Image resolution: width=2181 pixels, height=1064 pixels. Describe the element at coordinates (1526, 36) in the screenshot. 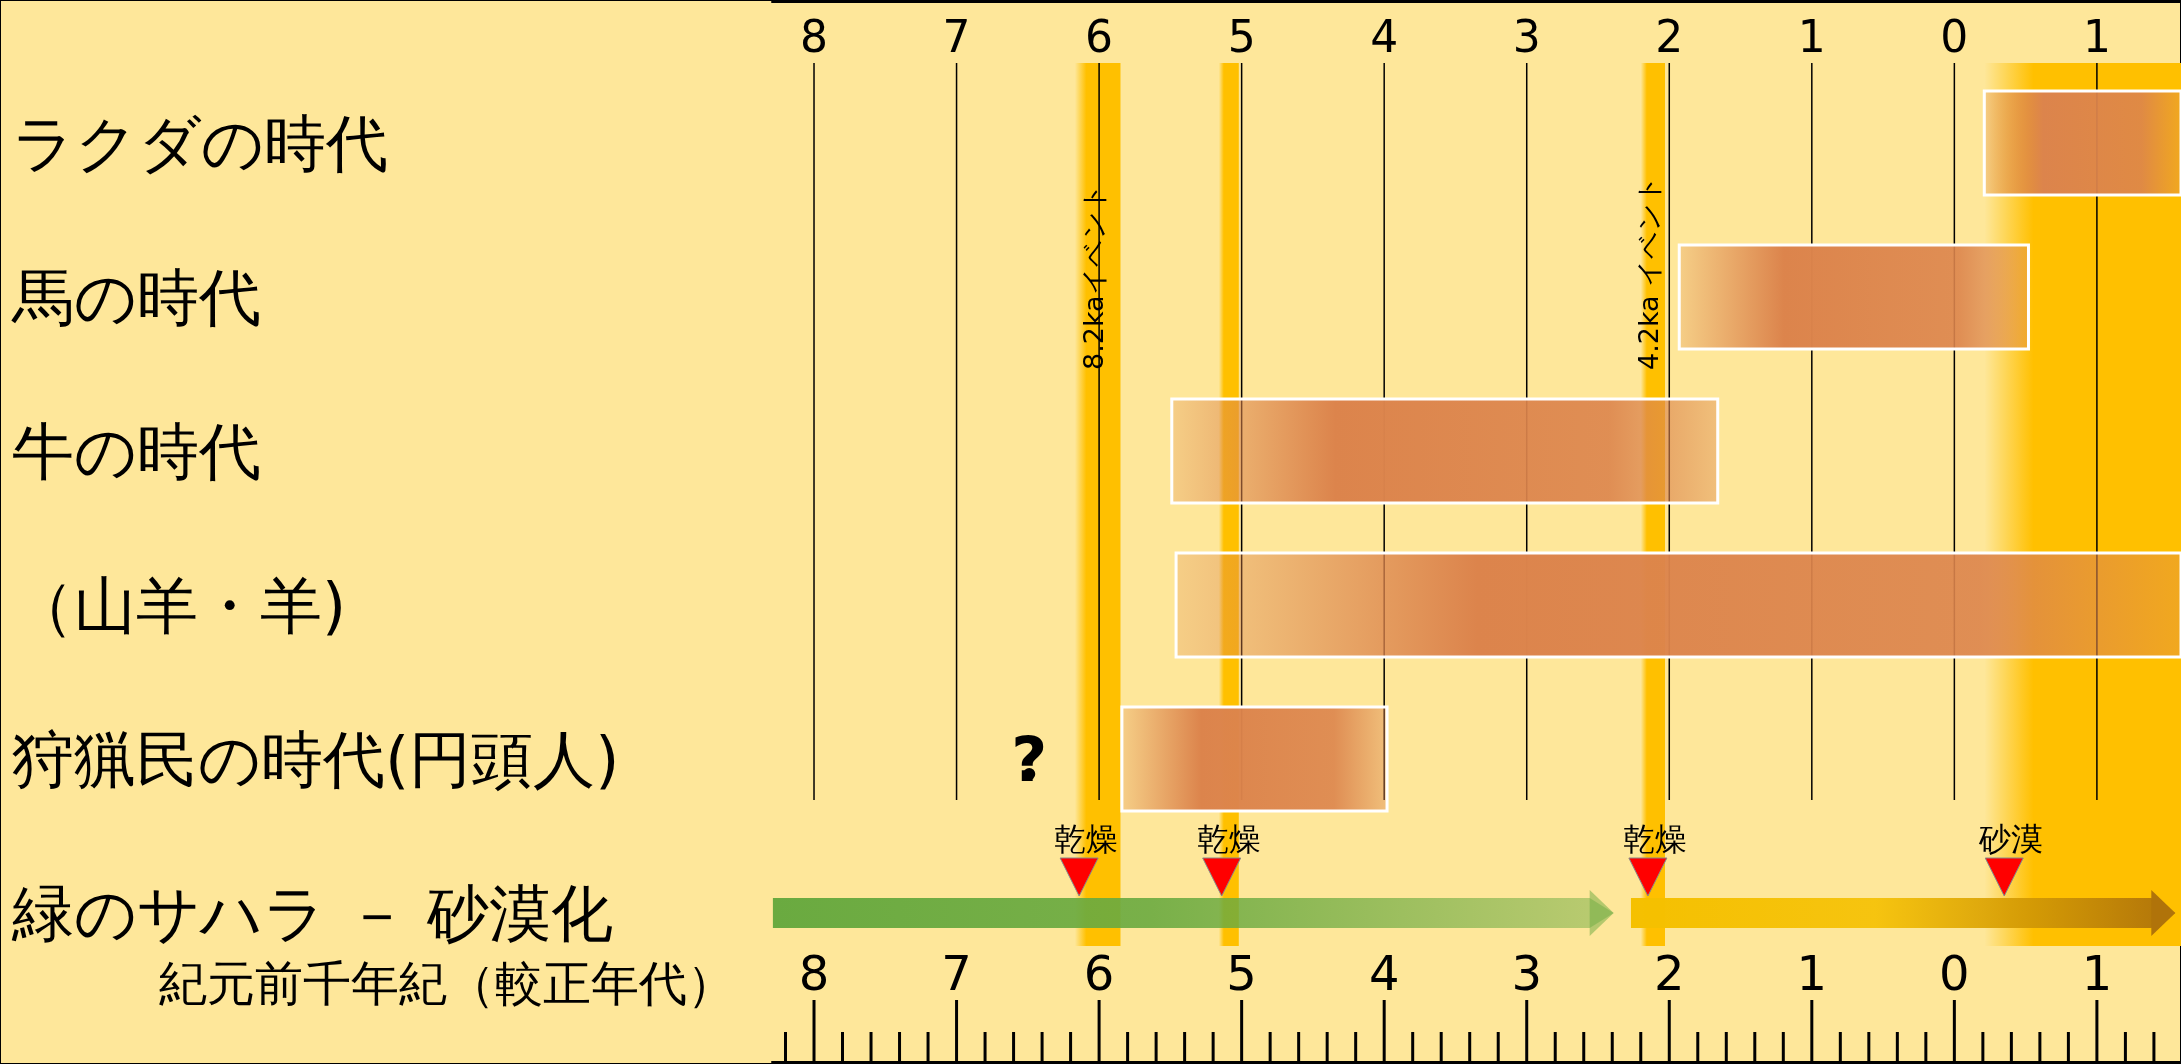

I see `x2-tick-label: 3` at that location.